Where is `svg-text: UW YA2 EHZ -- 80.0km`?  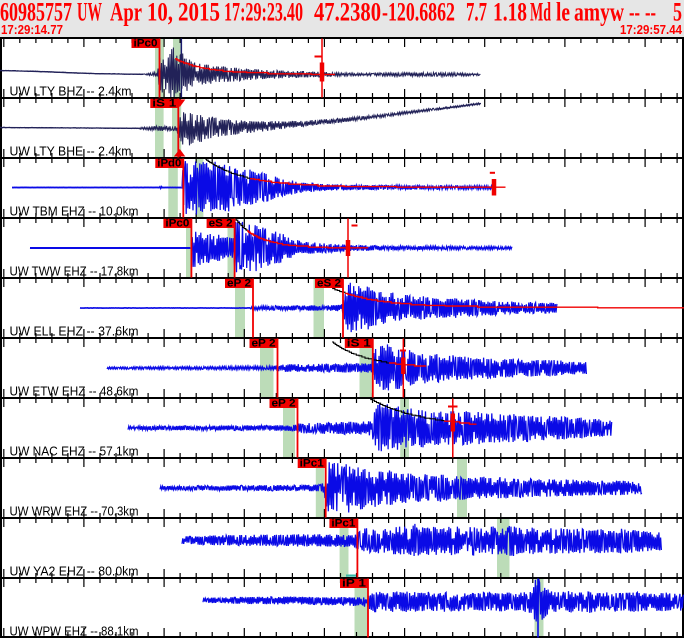 svg-text: UW YA2 EHZ -- 80.0km is located at coordinates (74, 572).